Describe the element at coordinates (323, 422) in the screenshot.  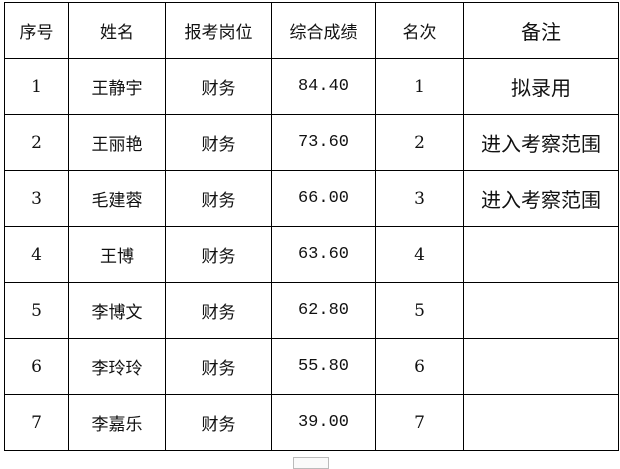
I see `cell-score: 39.00` at that location.